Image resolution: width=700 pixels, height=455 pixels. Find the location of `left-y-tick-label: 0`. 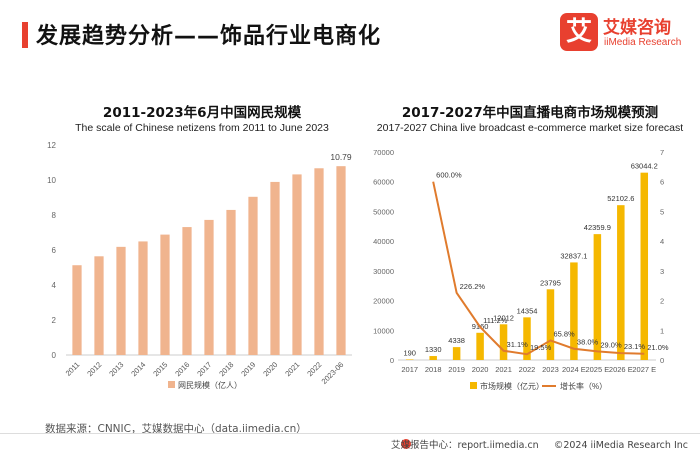

left-y-tick-label: 0 is located at coordinates (54, 355).